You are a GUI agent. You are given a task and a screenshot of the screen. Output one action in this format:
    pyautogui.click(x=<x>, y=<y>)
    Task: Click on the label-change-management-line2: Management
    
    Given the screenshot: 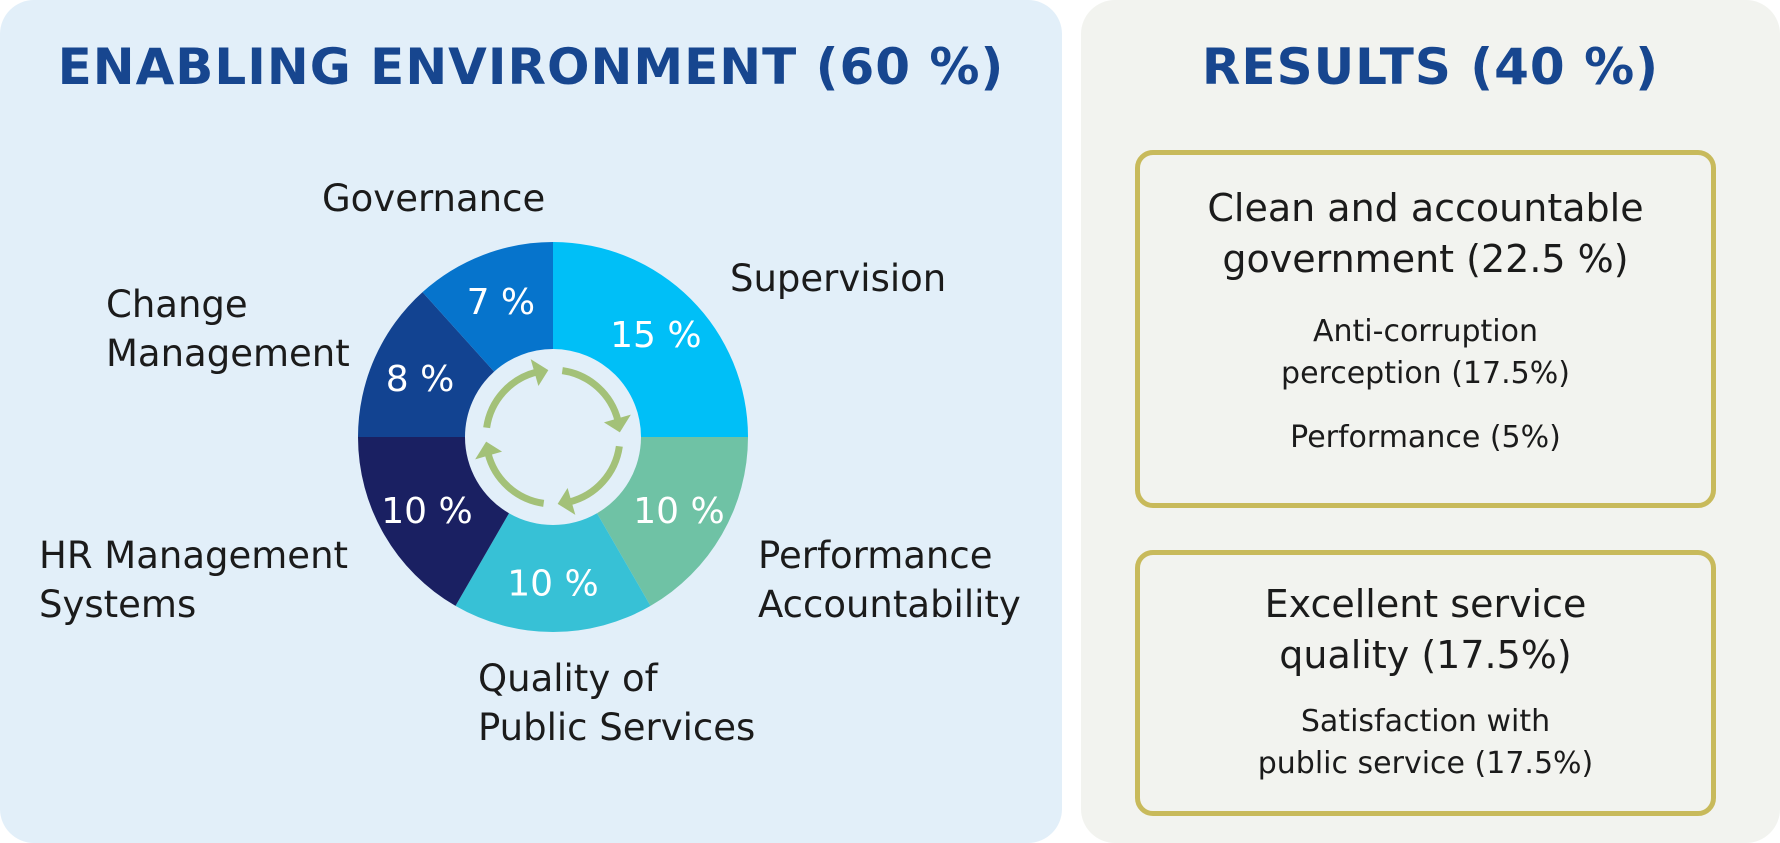 What is the action you would take?
    pyautogui.click(x=228, y=353)
    